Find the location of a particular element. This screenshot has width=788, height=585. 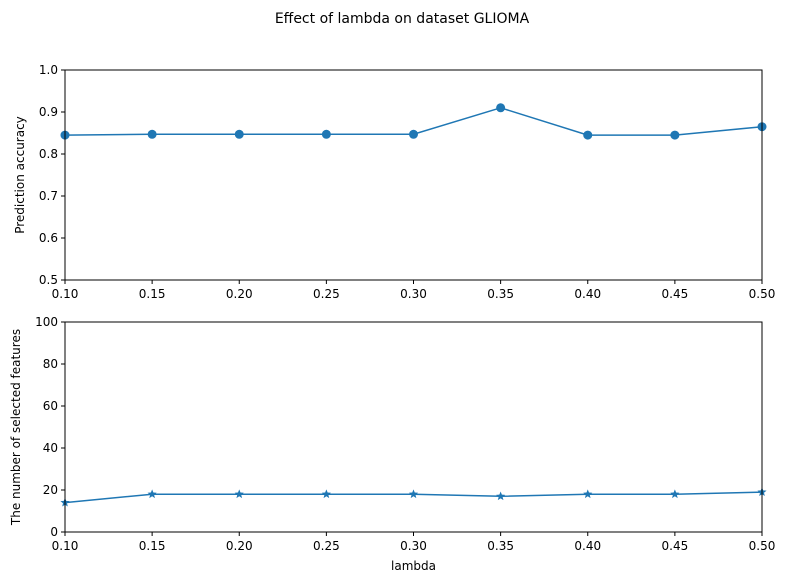

accuracy-xtick-label: 0.50 is located at coordinates (762, 294).